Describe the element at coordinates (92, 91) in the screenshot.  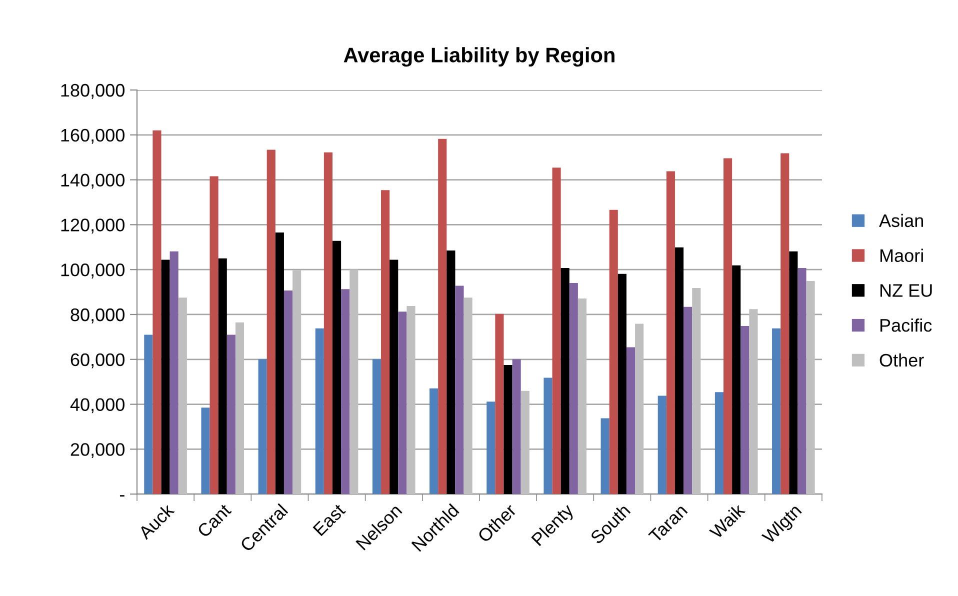
I see `y-tick-label: 180,000` at that location.